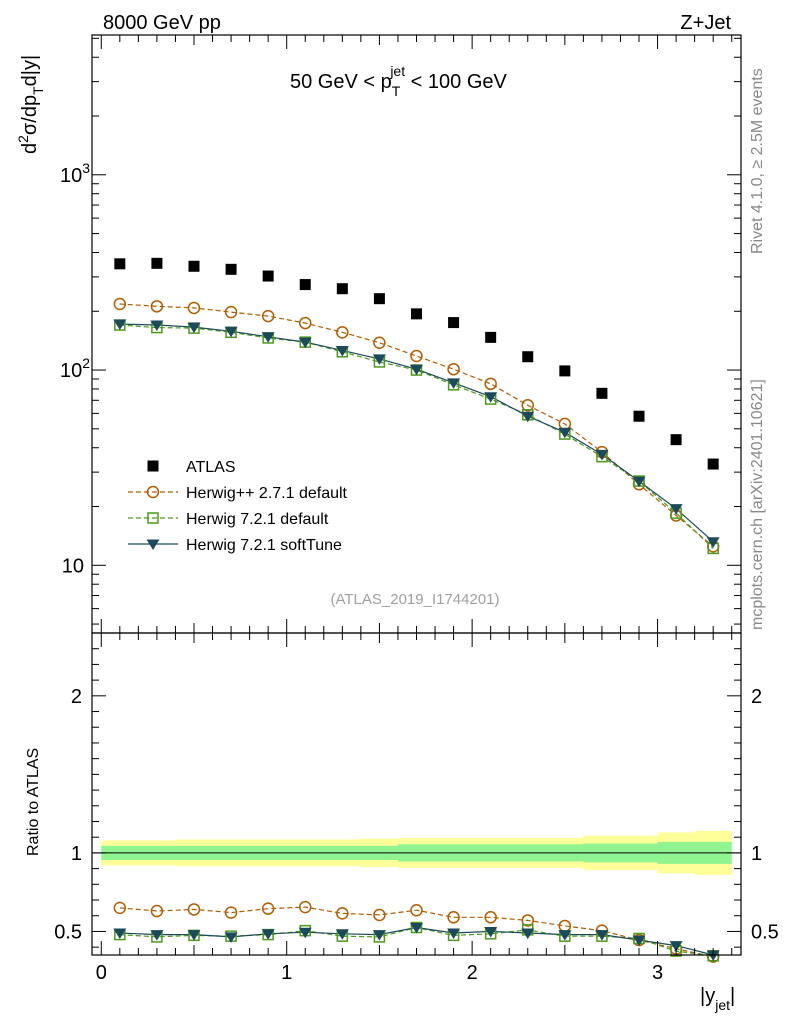 The image size is (786, 1024). Describe the element at coordinates (756, 854) in the screenshot. I see `ratio-y-tick-label-right: 1` at that location.